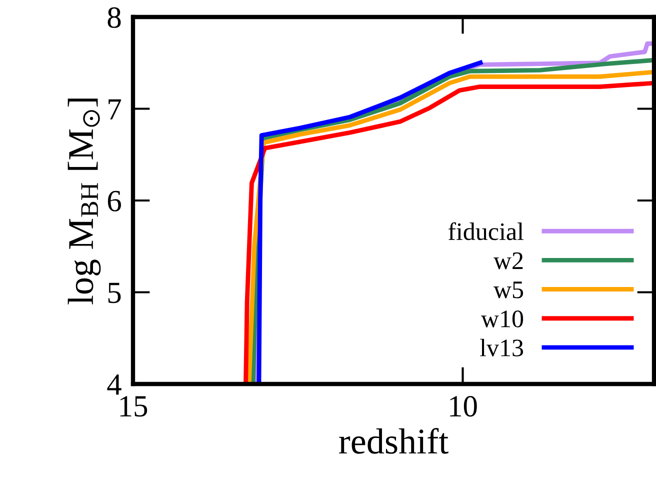  I want to click on y-tick-label: 6, so click(114, 201).